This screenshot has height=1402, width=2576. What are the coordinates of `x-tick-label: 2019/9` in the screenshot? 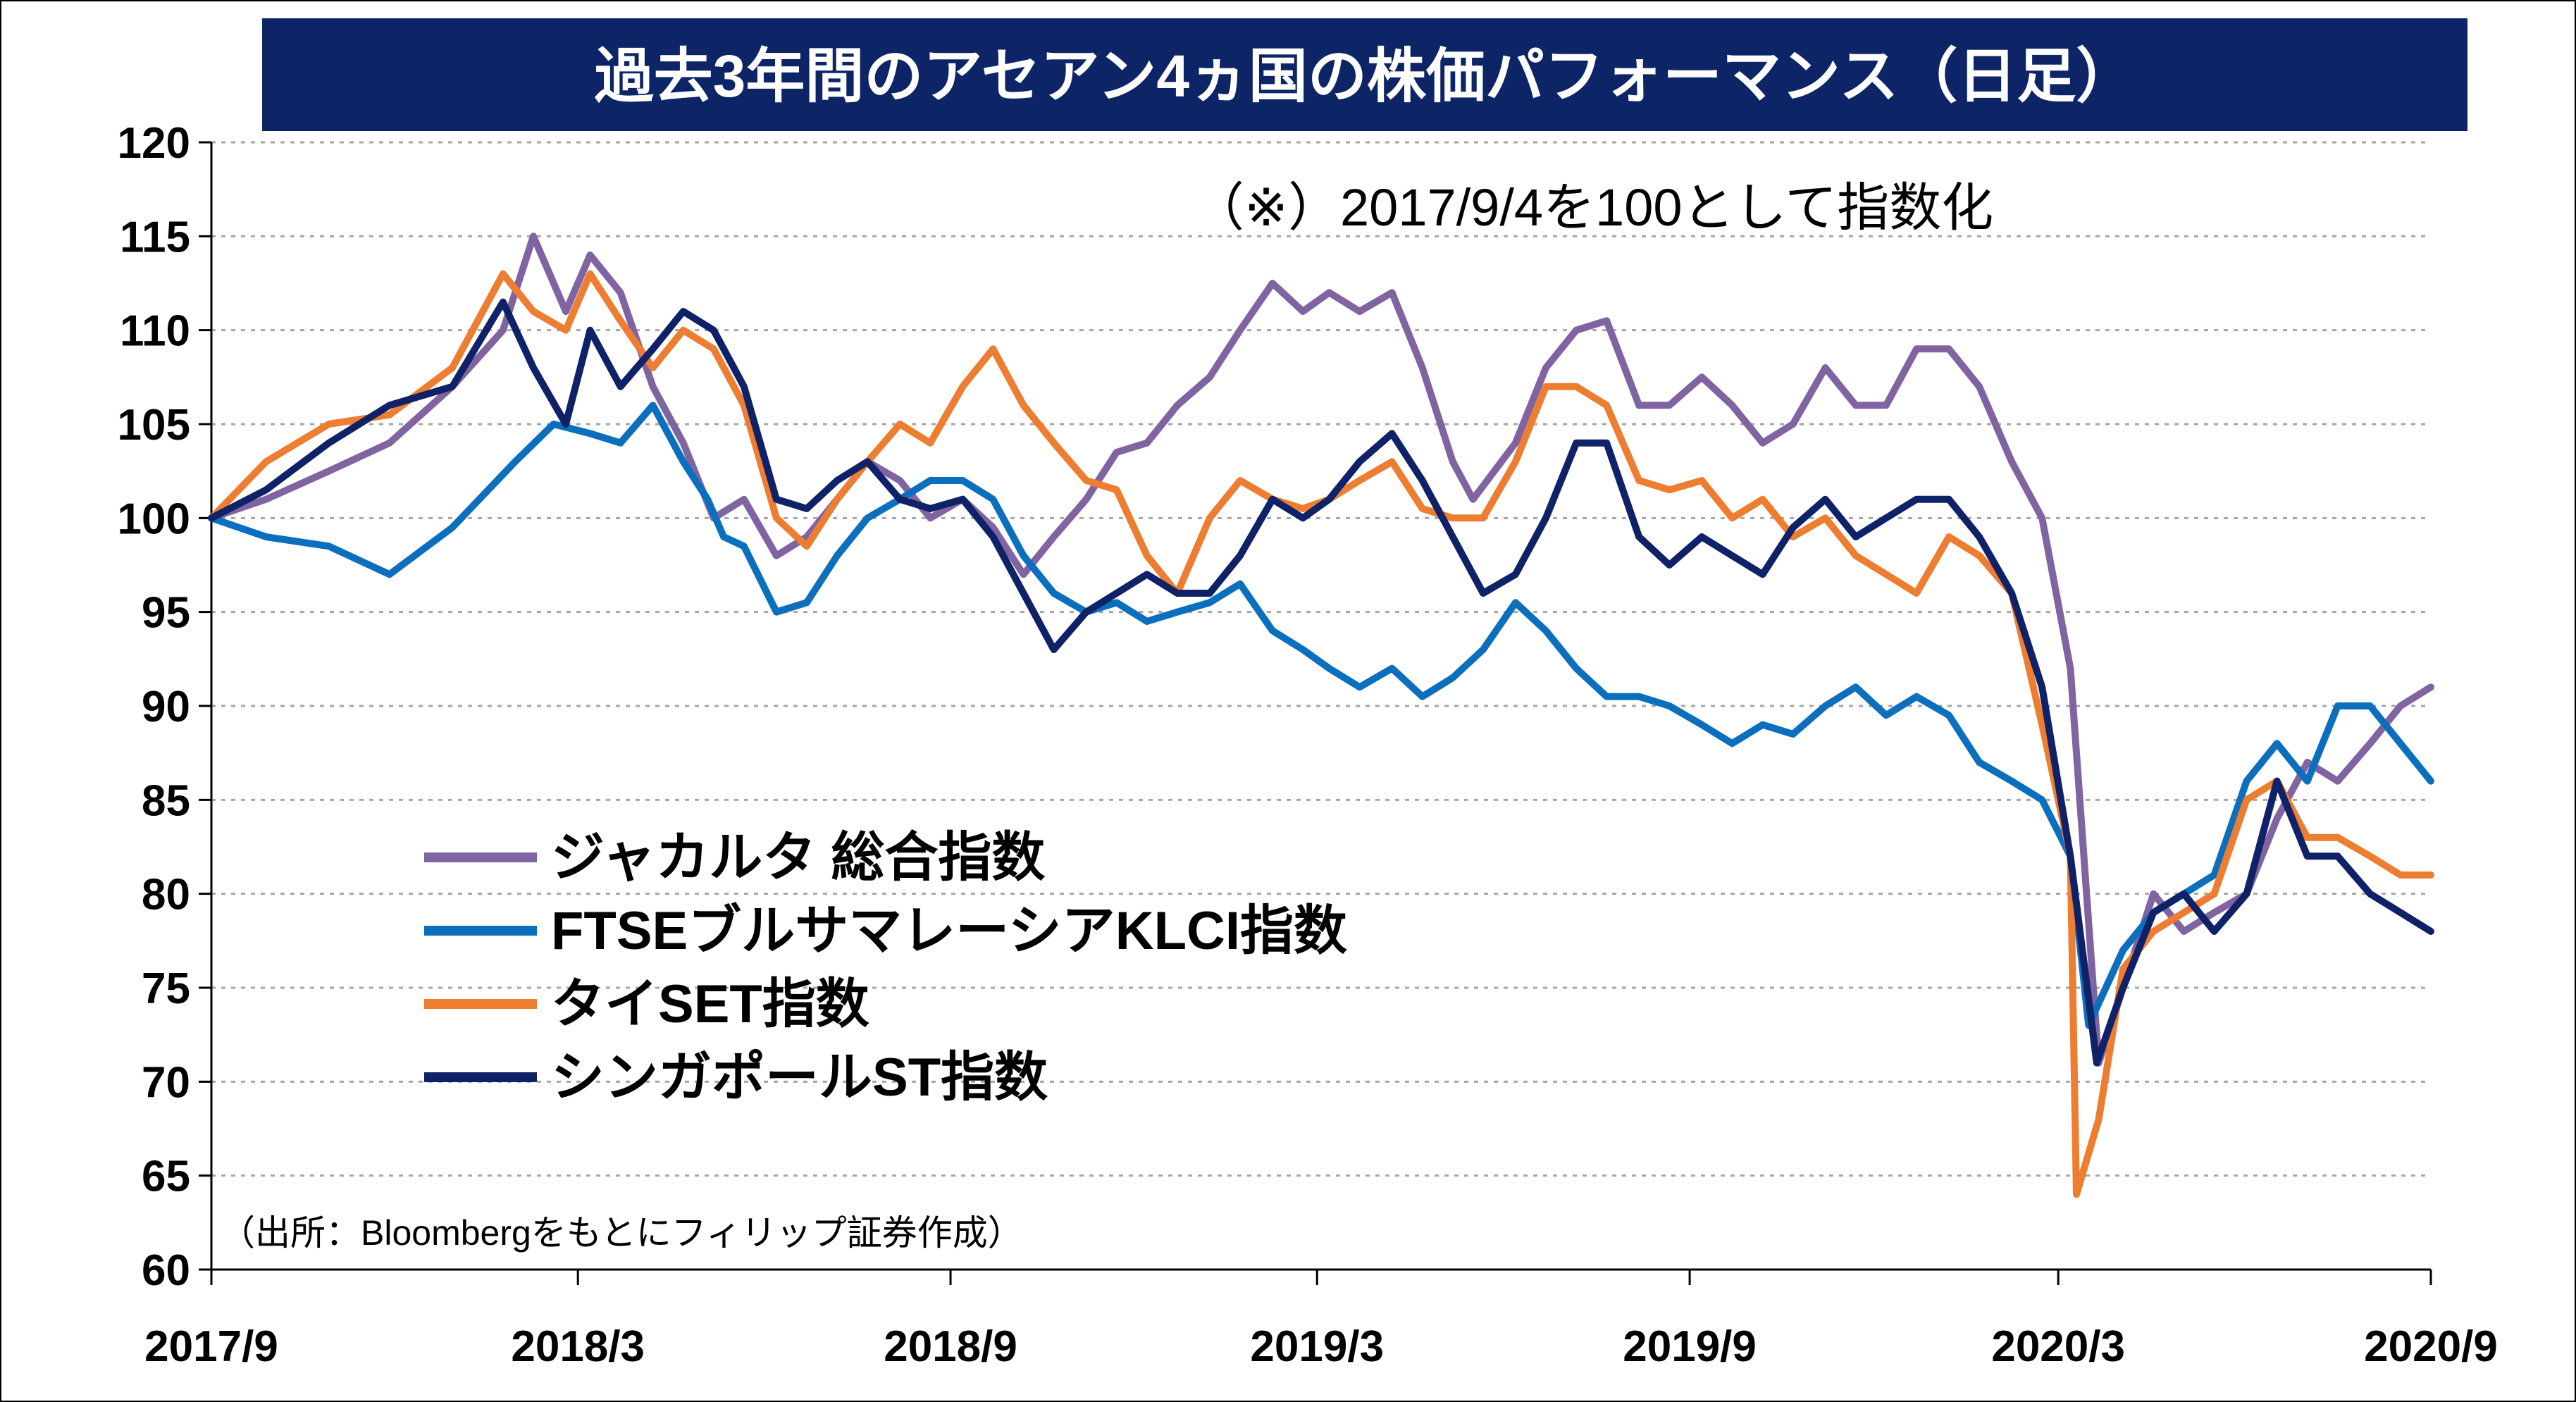 It's located at (1690, 1346).